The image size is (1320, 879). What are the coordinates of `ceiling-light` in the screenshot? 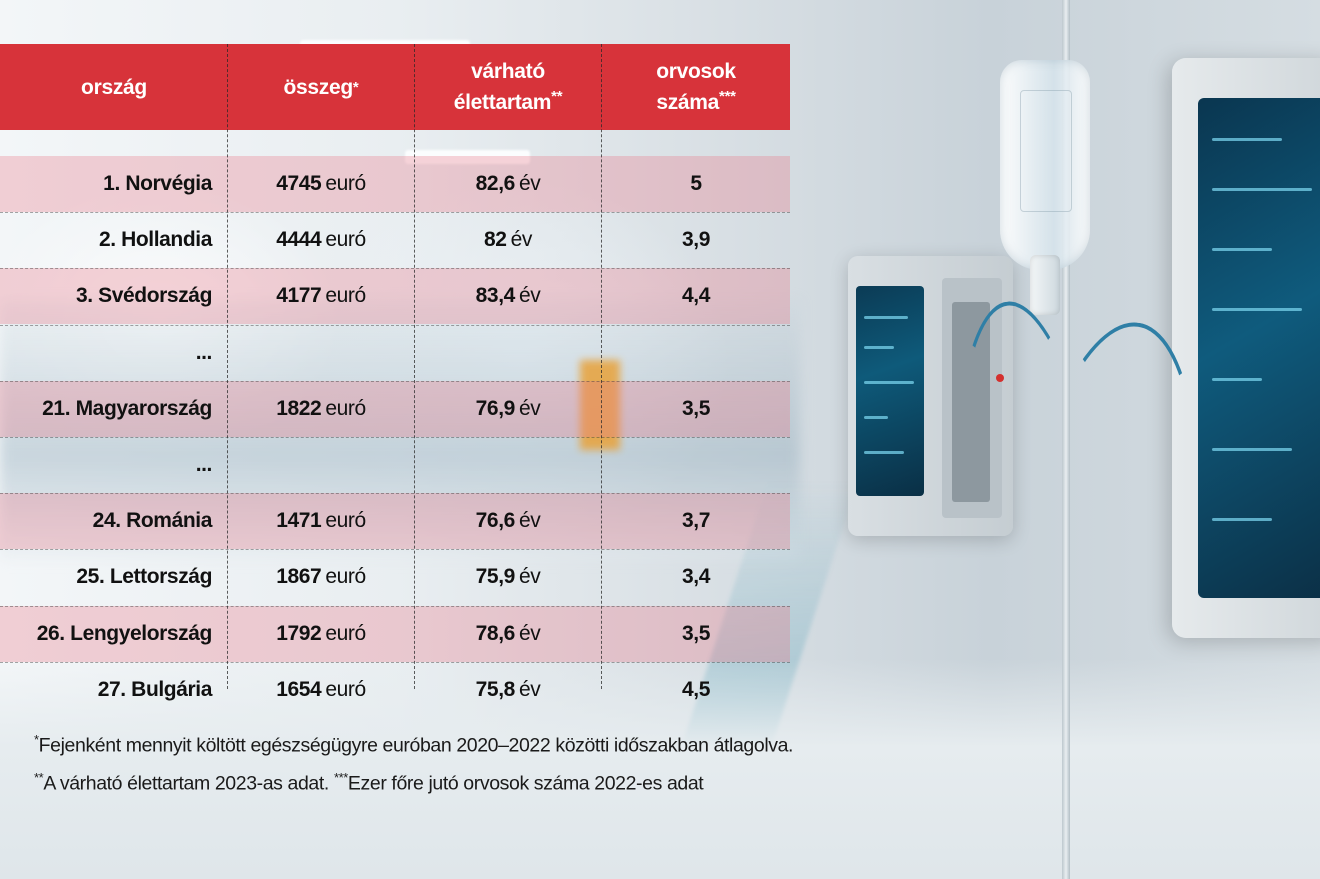 It's located at (467, 157).